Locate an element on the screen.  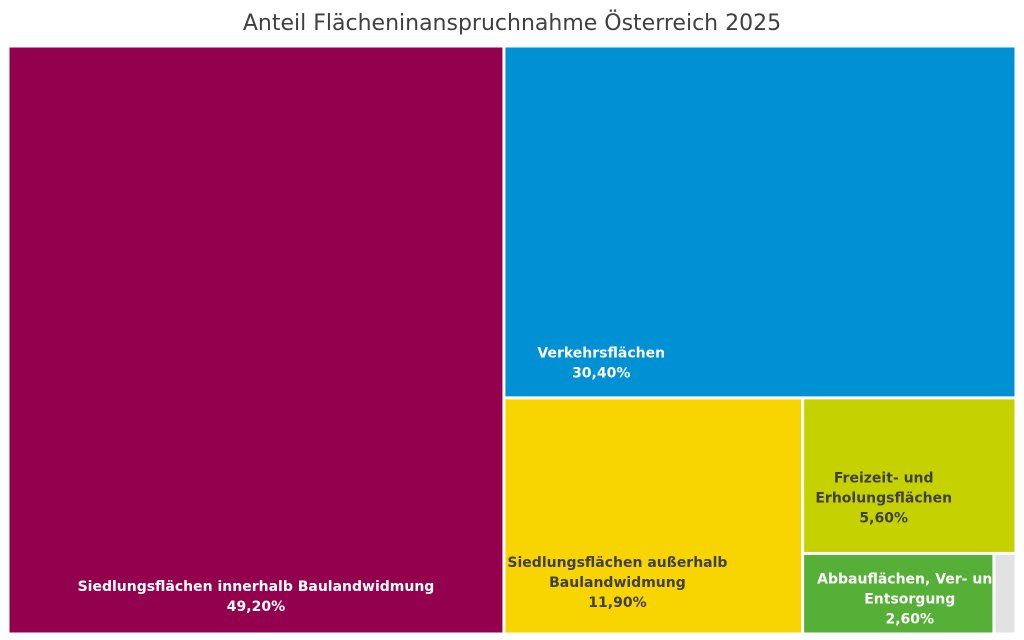
category-label-siedlungsflaechen-ausserhalb-baulandwidmung: Baulandwidmung is located at coordinates (617, 583).